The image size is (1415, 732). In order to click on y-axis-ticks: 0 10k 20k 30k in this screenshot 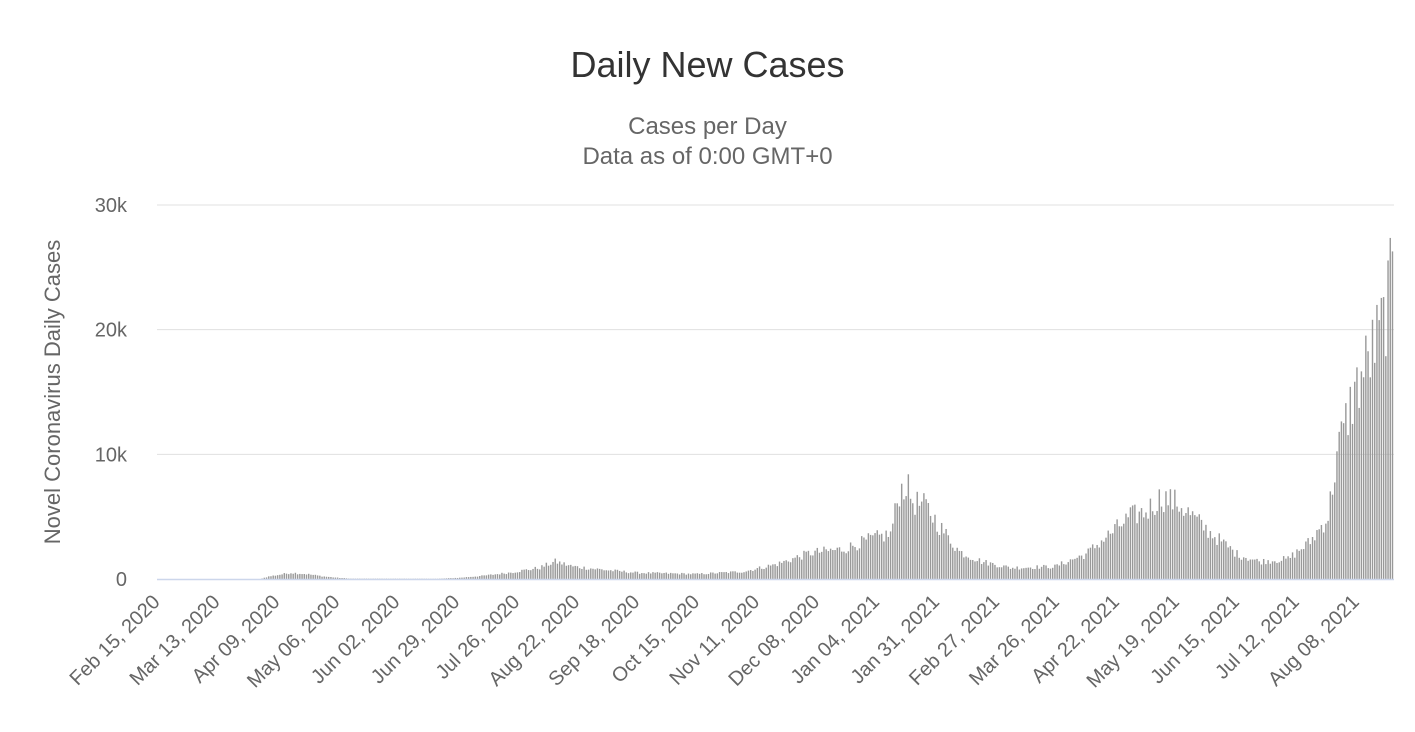, I will do `click(111, 393)`.